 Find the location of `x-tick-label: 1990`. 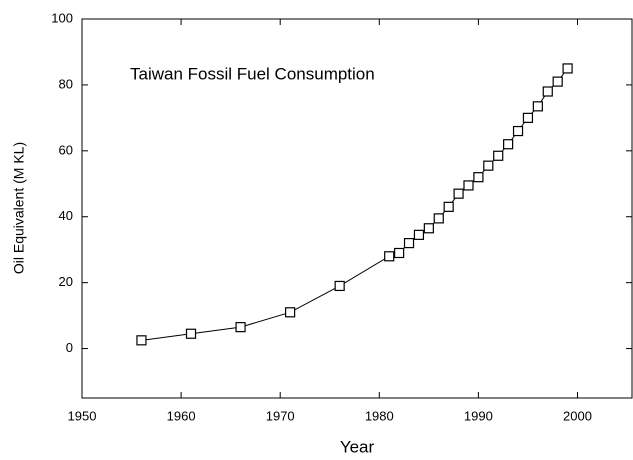

x-tick-label: 1990 is located at coordinates (478, 415).